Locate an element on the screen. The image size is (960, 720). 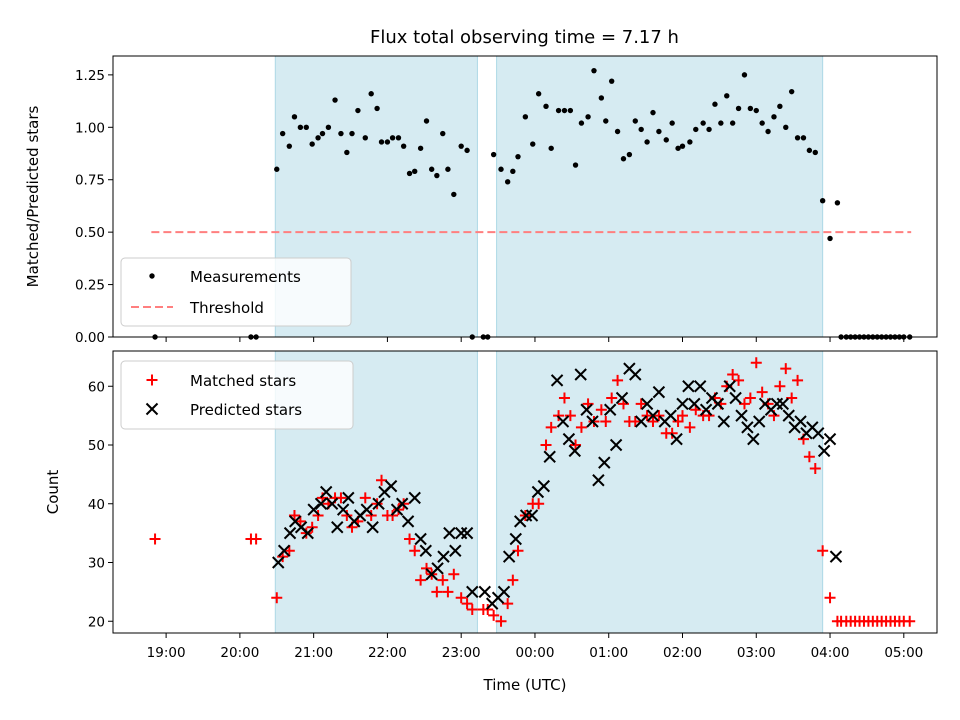
top-legend: Measurements Threshold is located at coordinates (236, 292).